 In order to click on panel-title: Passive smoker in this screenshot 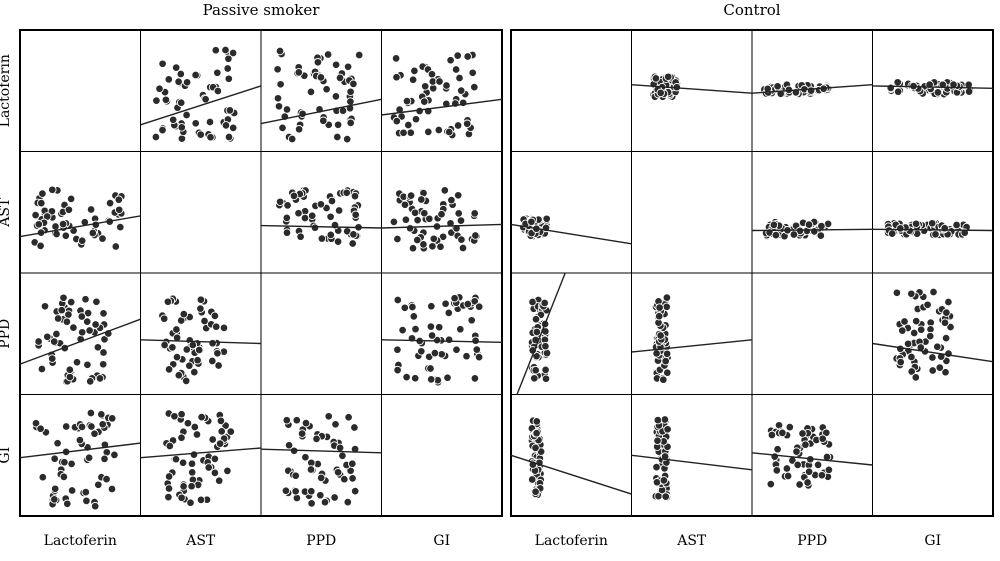, I will do `click(262, 10)`.